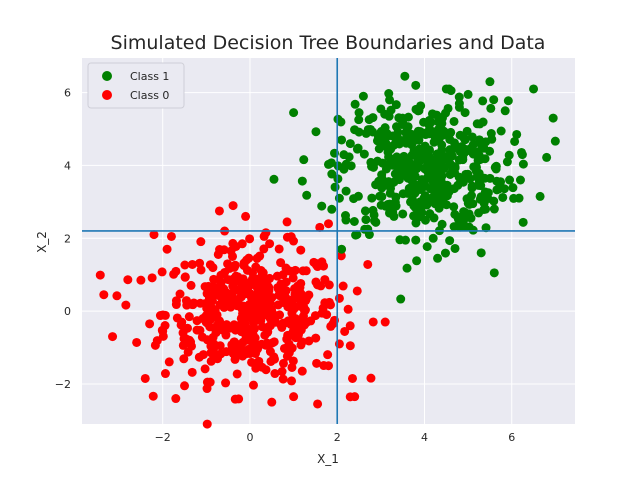 This screenshot has height=482, width=640. I want to click on legend: Class 1 Class 0, so click(136, 85).